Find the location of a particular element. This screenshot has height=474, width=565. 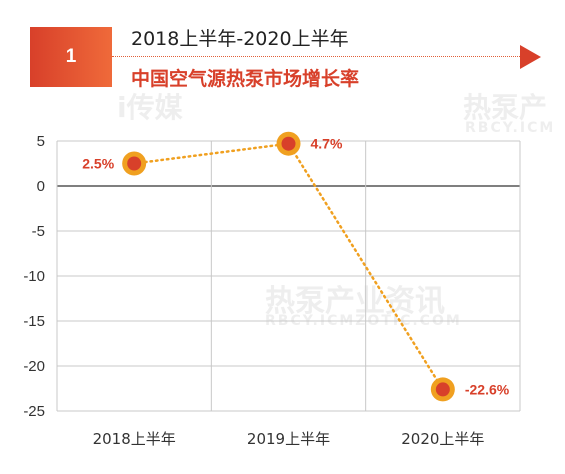

chart-subtitle: 中国空气源热泵市场增长率 is located at coordinates (245, 79).